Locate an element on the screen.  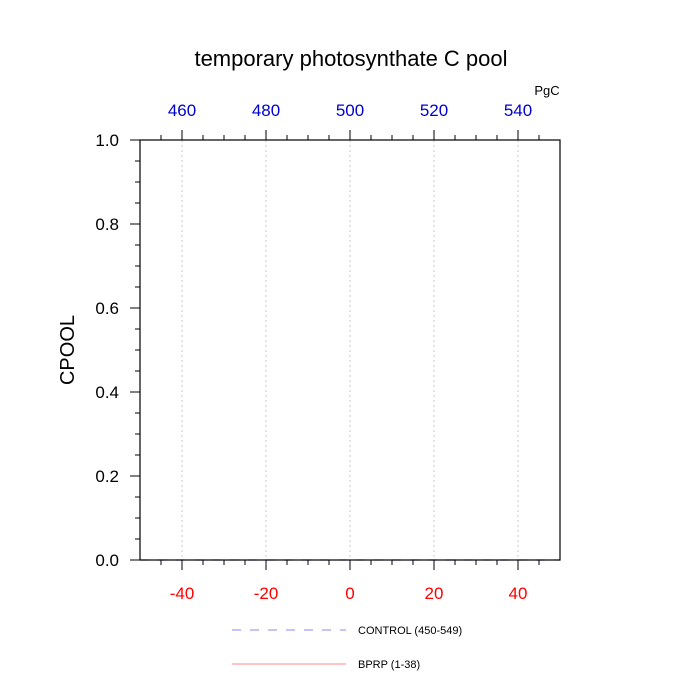
top-axis-unit: PgC is located at coordinates (546, 90).